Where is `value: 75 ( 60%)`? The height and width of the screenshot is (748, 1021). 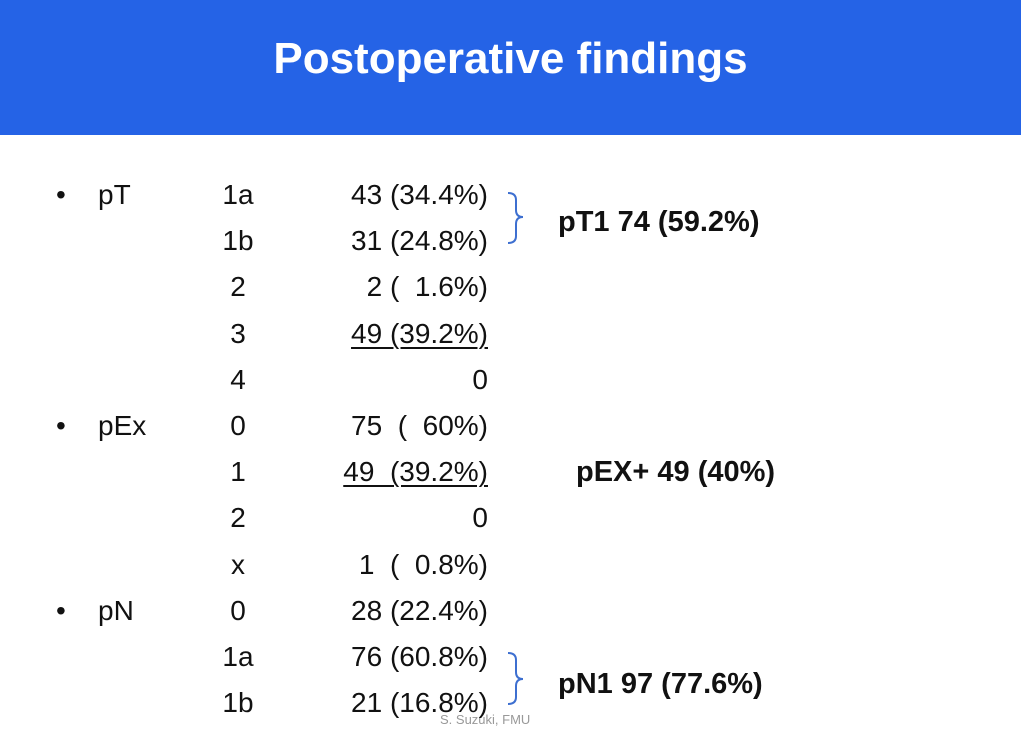 value: 75 ( 60%) is located at coordinates (419, 425).